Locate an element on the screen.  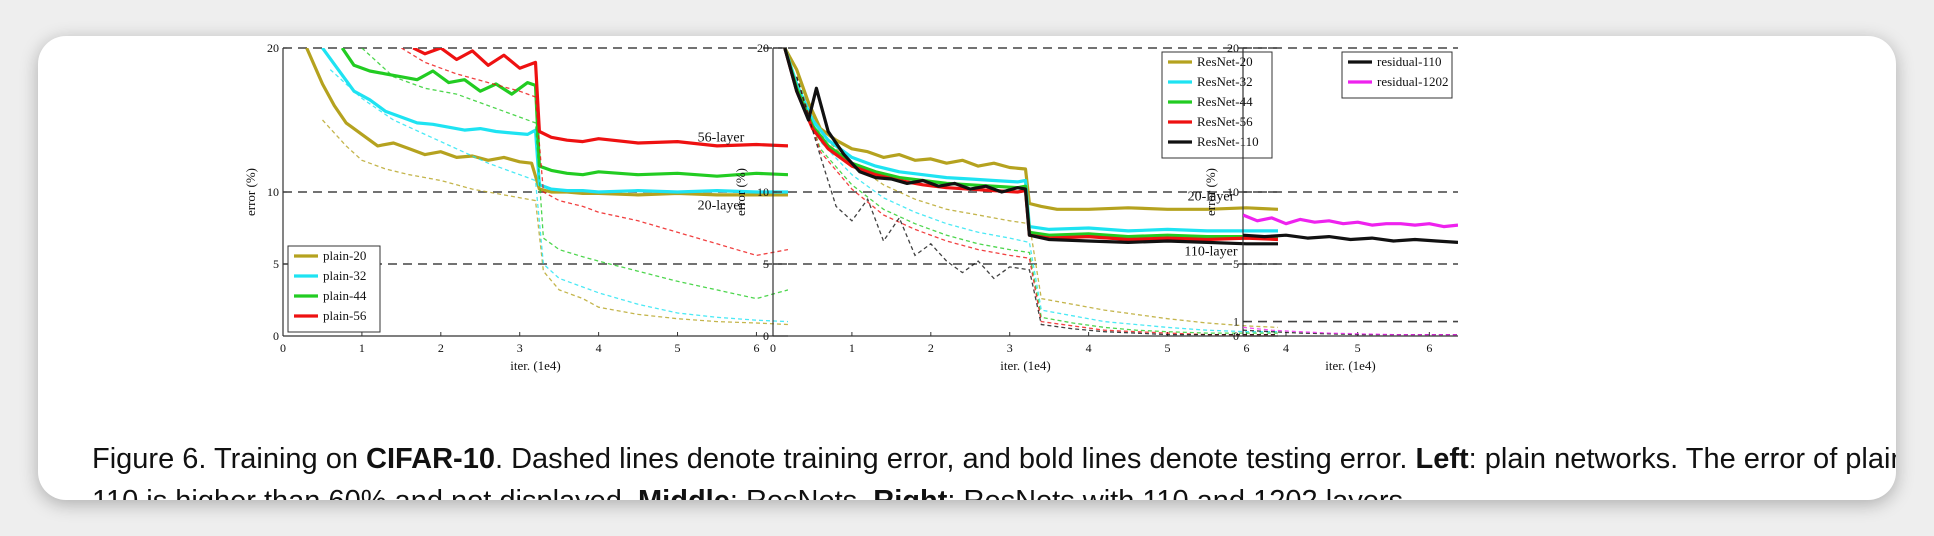
caption-part: Middle is located at coordinates (684, 492).